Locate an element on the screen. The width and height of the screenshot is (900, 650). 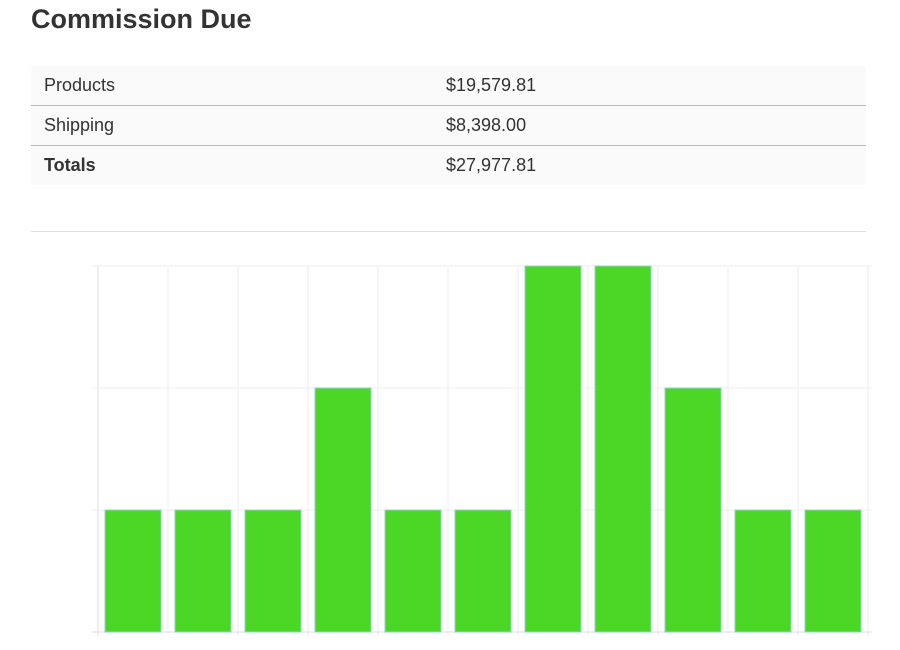
page-title: Commission Due is located at coordinates (141, 19).